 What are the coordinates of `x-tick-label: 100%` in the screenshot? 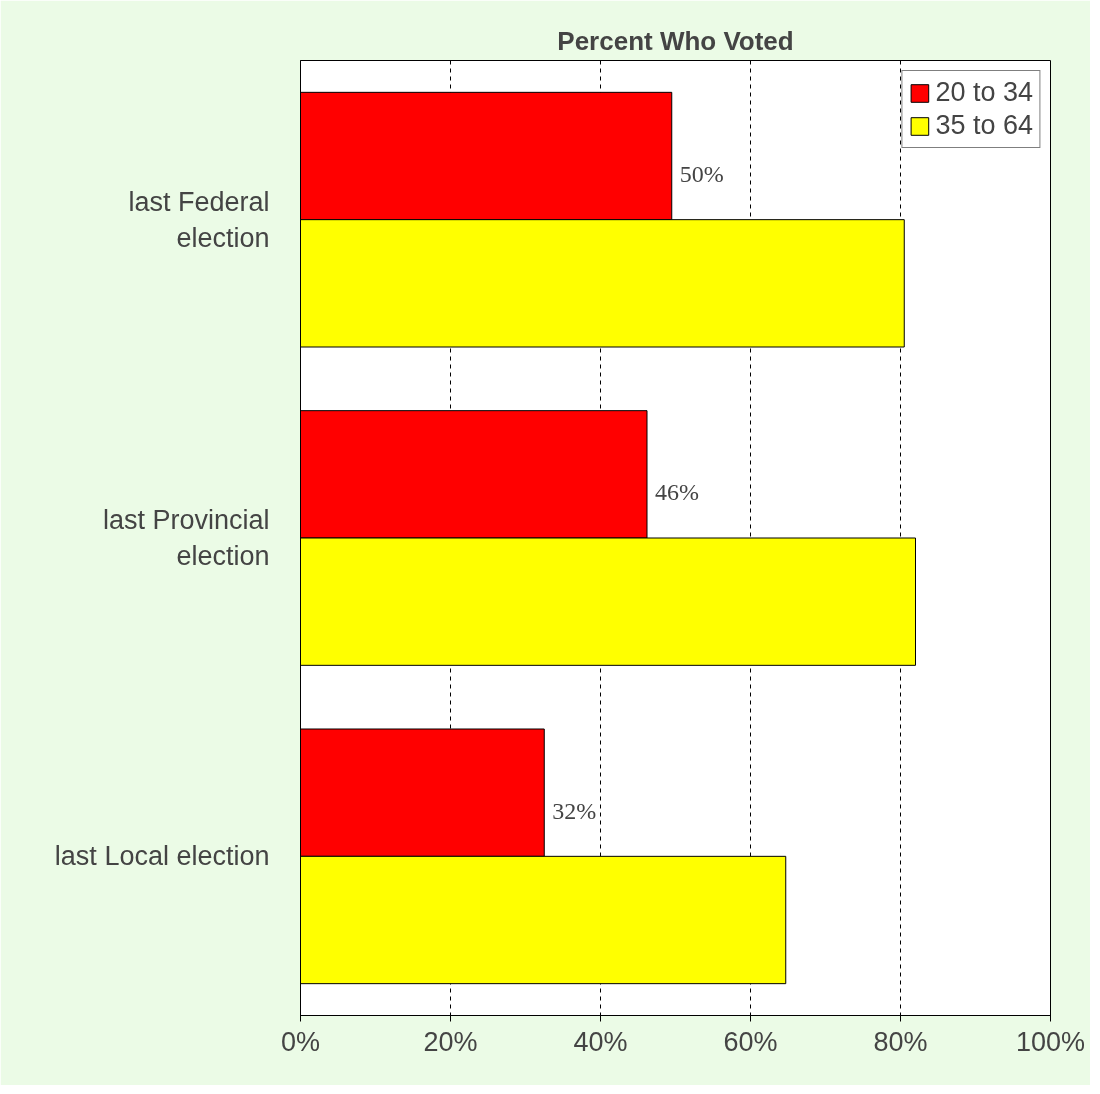 It's located at (1050, 1041).